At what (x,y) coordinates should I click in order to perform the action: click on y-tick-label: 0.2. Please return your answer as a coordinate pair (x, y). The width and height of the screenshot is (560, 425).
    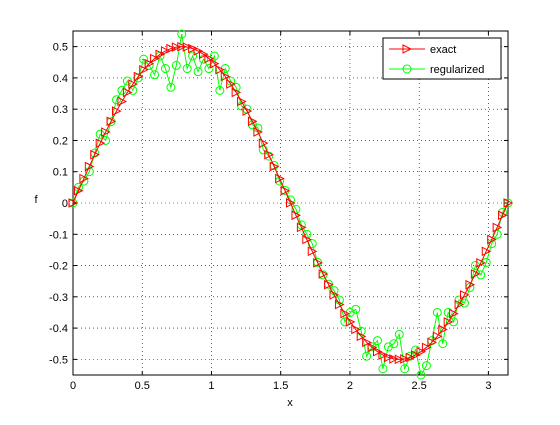
    Looking at the image, I should click on (60, 141).